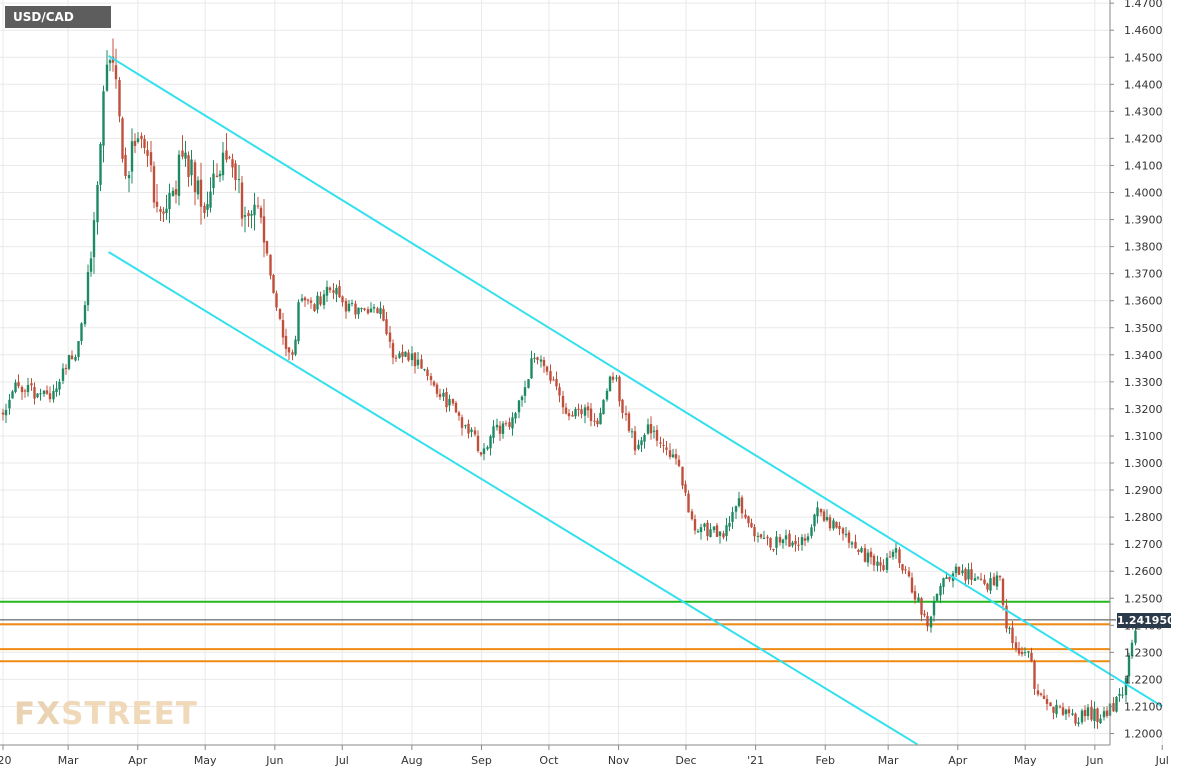  What do you see at coordinates (888, 760) in the screenshot?
I see `x-tick-label: Mar` at bounding box center [888, 760].